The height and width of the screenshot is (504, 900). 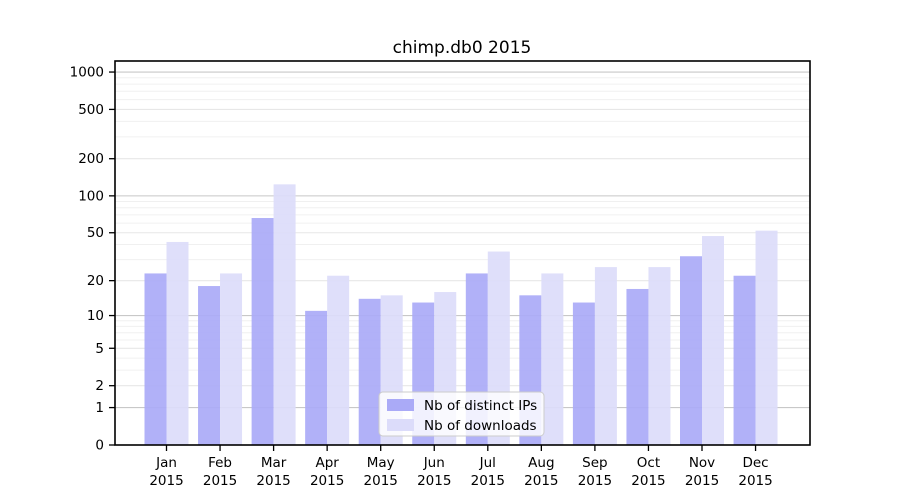 I want to click on legend-label-downloads: Nb of downloads, so click(x=480, y=426).